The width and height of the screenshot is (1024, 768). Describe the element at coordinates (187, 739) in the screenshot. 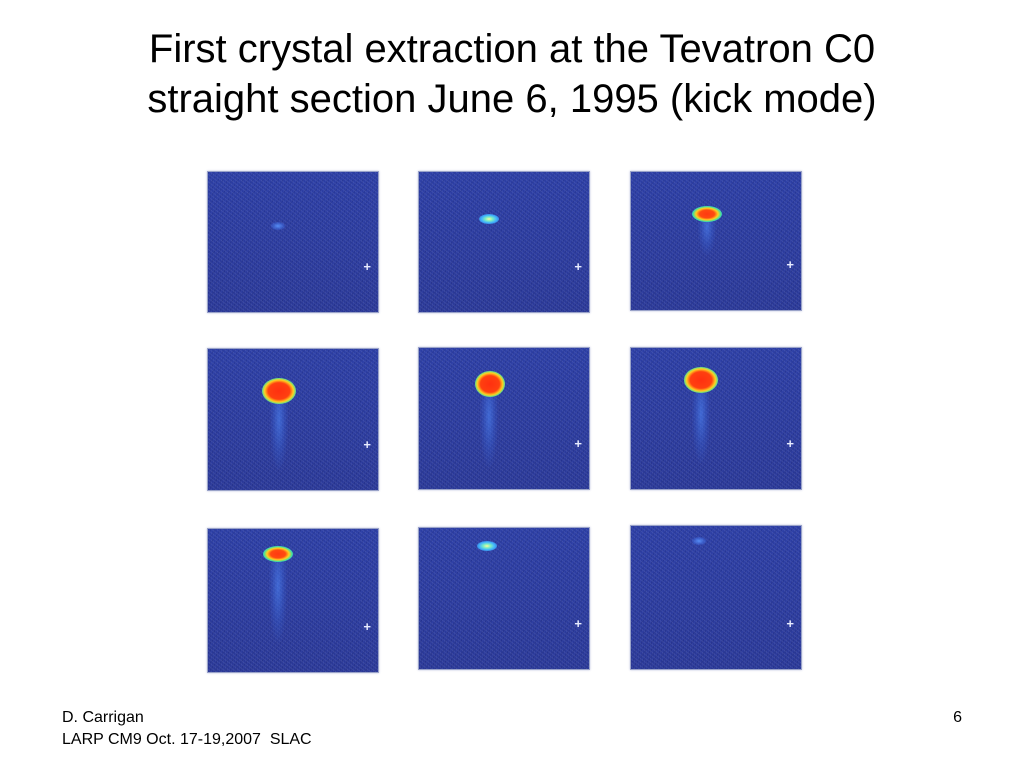

I see `footer-event: LARP CM9 Oct. 17-19,2007 SLAC` at that location.